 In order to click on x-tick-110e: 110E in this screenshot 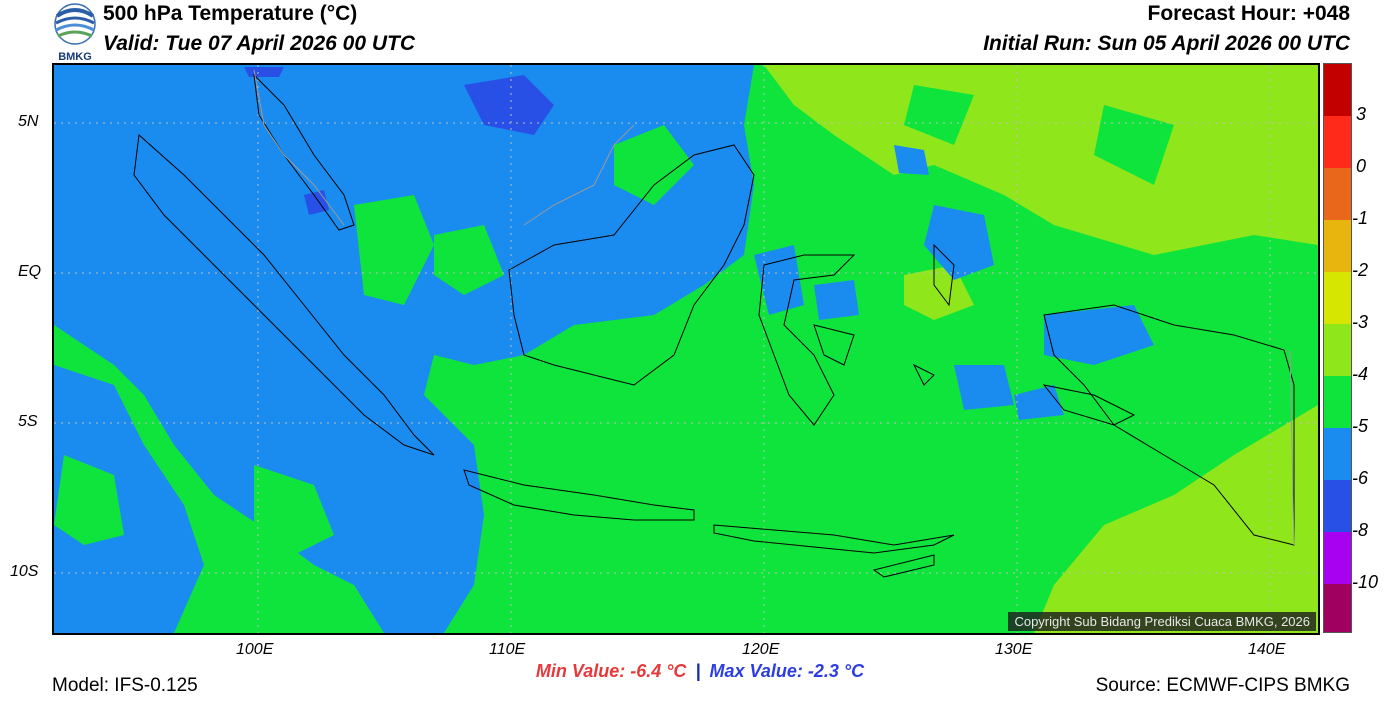, I will do `click(507, 649)`.